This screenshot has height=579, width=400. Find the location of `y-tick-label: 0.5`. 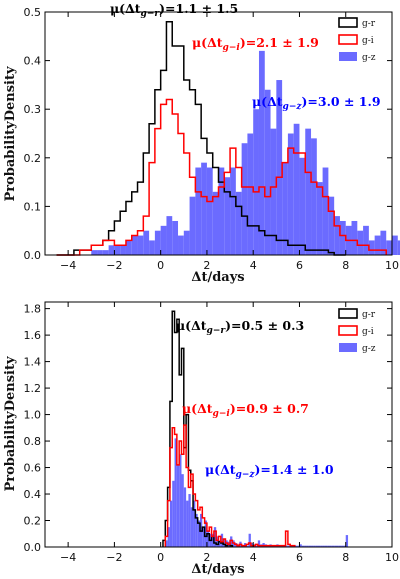

y-tick-label: 0.5 is located at coordinates (33, 12).